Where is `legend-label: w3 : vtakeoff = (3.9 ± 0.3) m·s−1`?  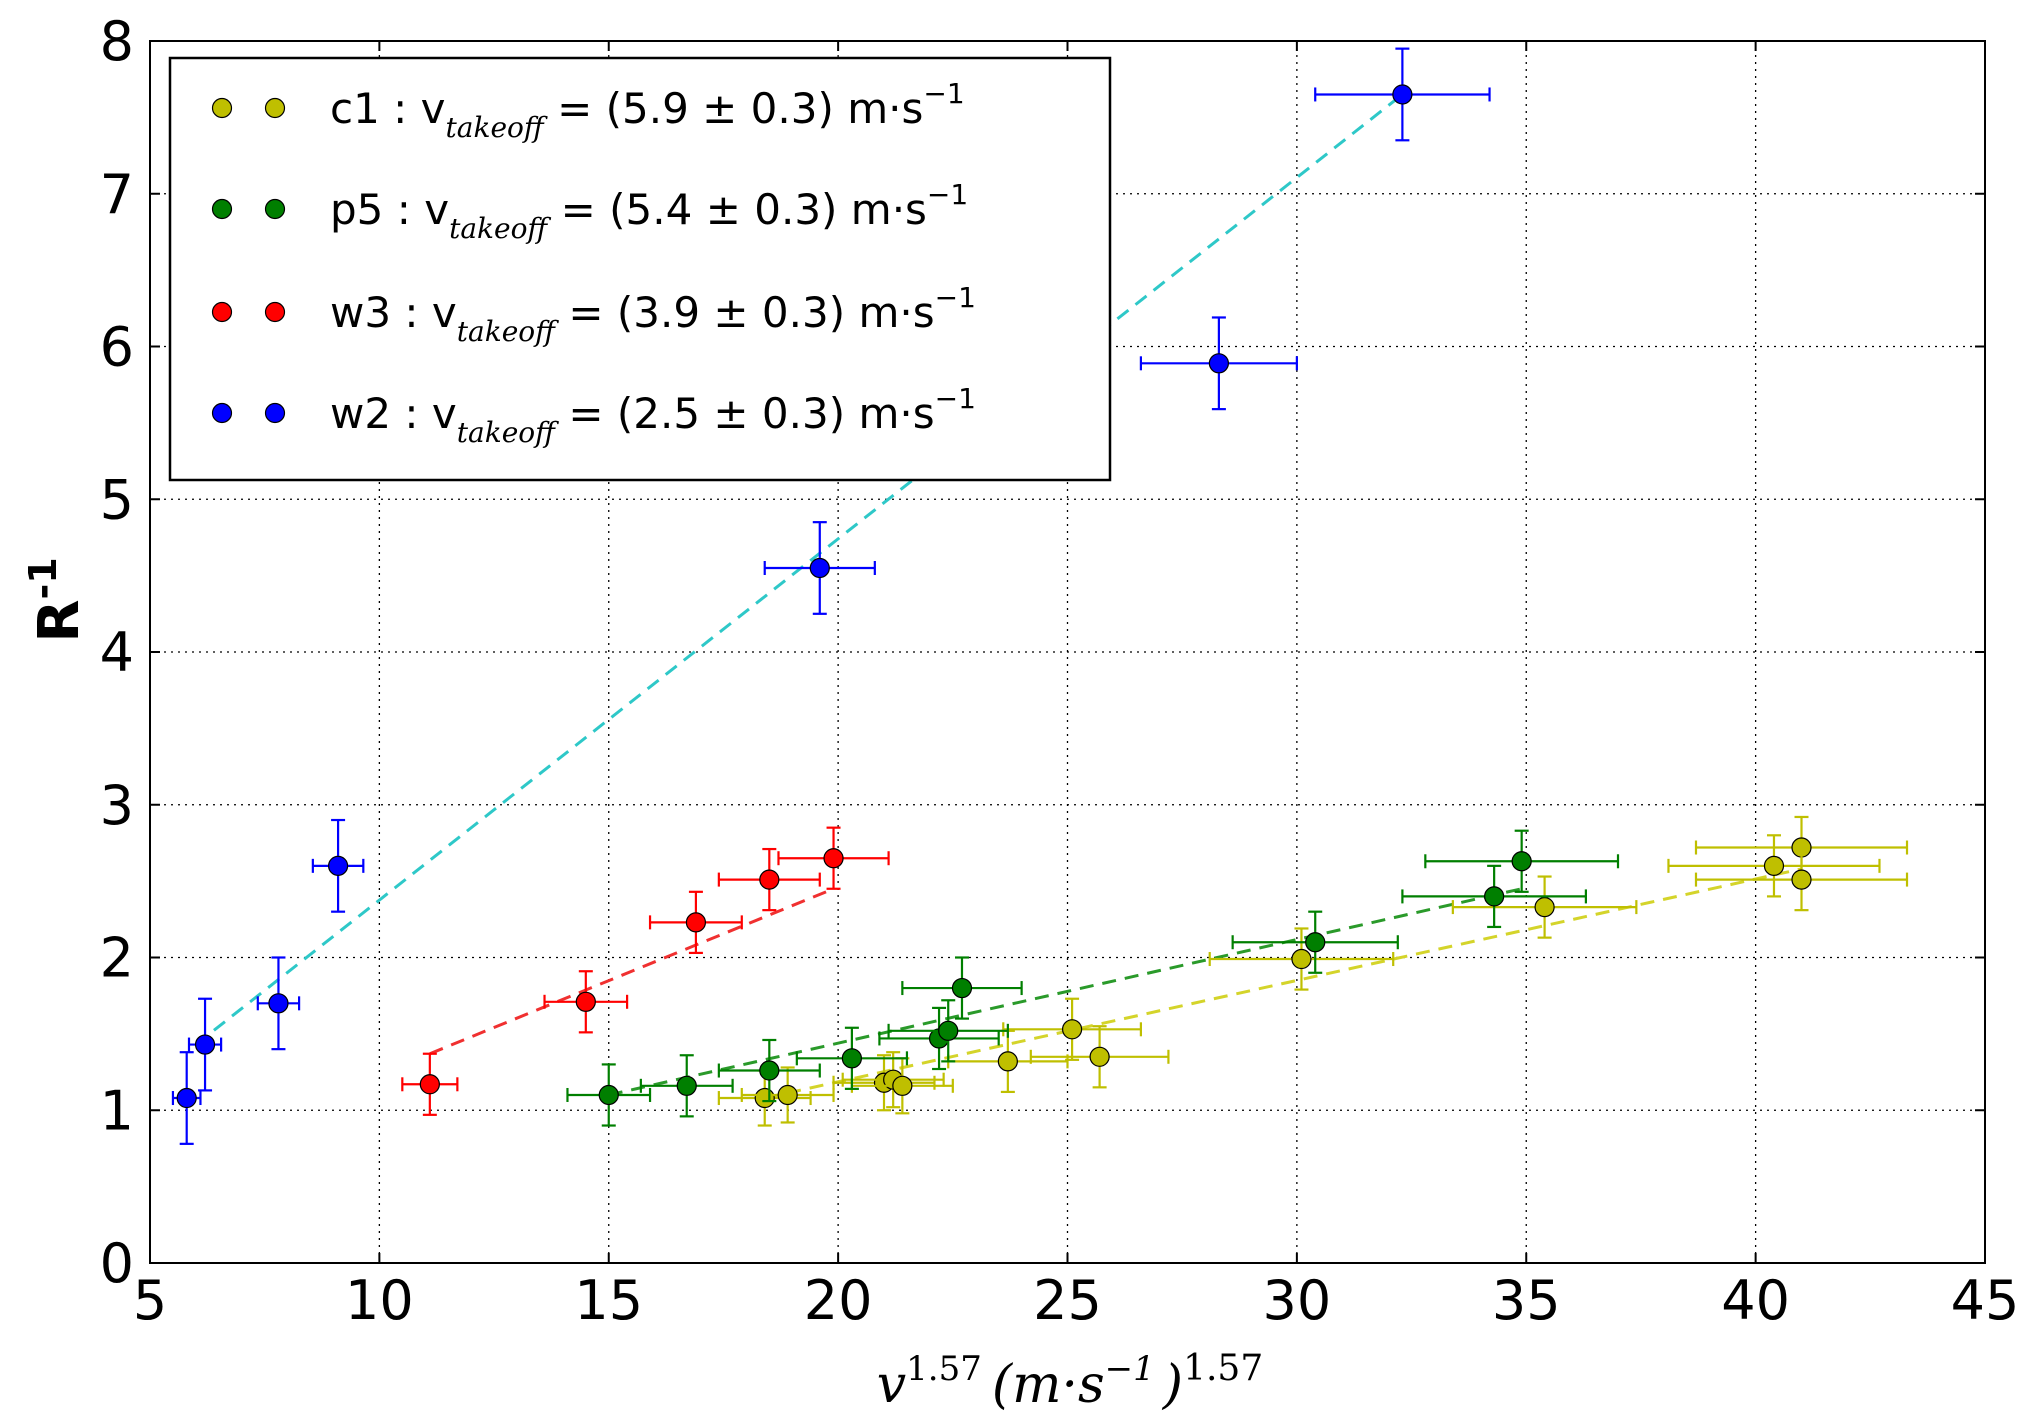
legend-label: w3 : vtakeoff = (3.9 ± 0.3) m·s−1 is located at coordinates (653, 314).